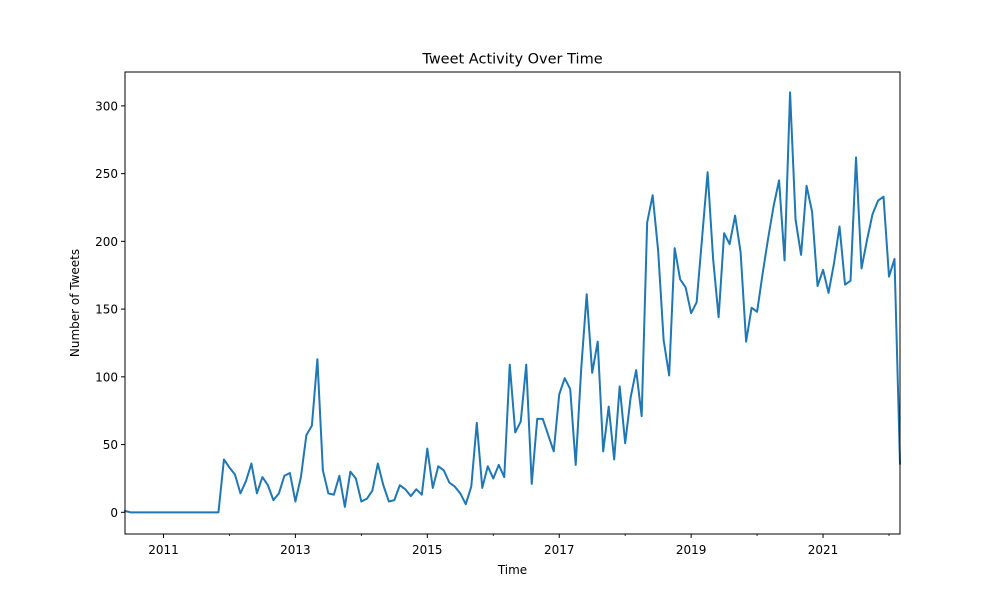 The height and width of the screenshot is (600, 1000). What do you see at coordinates (823, 550) in the screenshot?
I see `x-tick-label: 2021` at bounding box center [823, 550].